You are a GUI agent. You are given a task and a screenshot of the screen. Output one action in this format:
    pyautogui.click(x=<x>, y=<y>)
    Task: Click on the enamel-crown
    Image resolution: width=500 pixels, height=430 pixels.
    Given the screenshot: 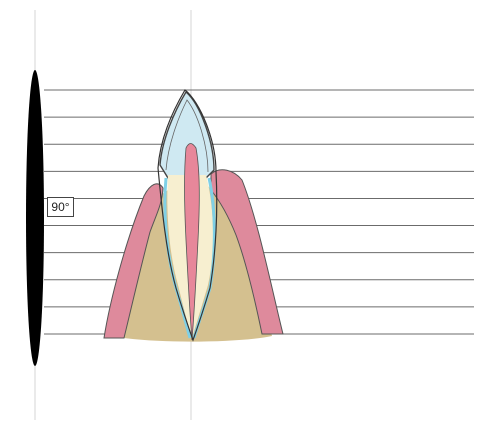 What is the action you would take?
    pyautogui.click(x=187, y=134)
    